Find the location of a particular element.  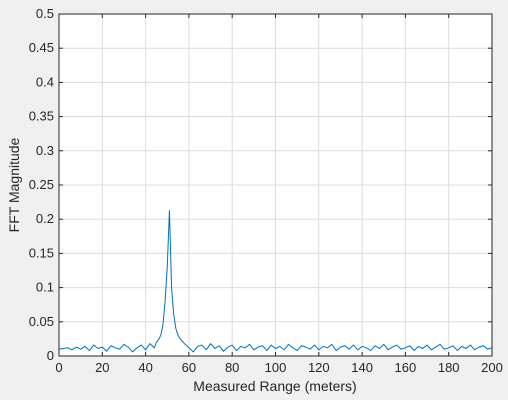

x-tick-label: 160 is located at coordinates (406, 367).